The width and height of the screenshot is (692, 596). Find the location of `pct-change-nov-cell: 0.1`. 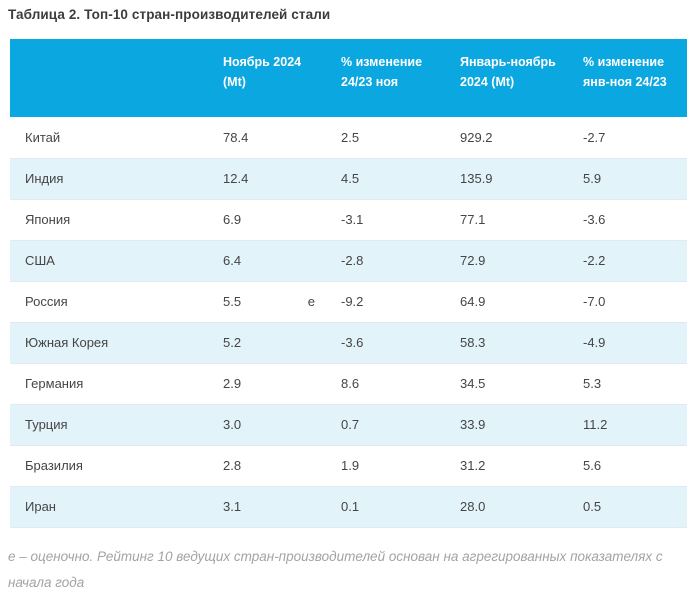

pct-change-nov-cell: 0.1 is located at coordinates (390, 506).